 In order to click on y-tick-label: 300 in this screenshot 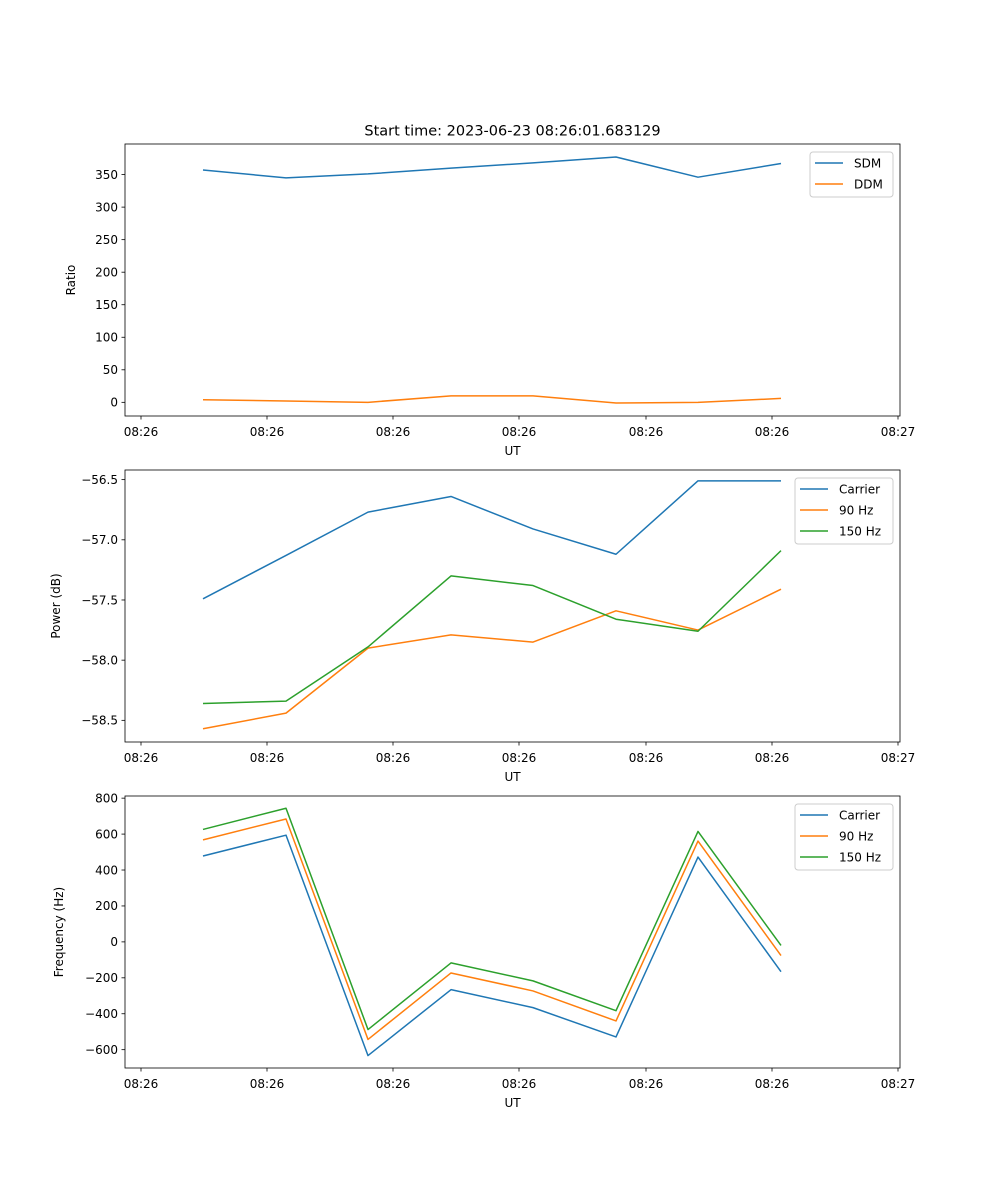, I will do `click(106, 207)`.